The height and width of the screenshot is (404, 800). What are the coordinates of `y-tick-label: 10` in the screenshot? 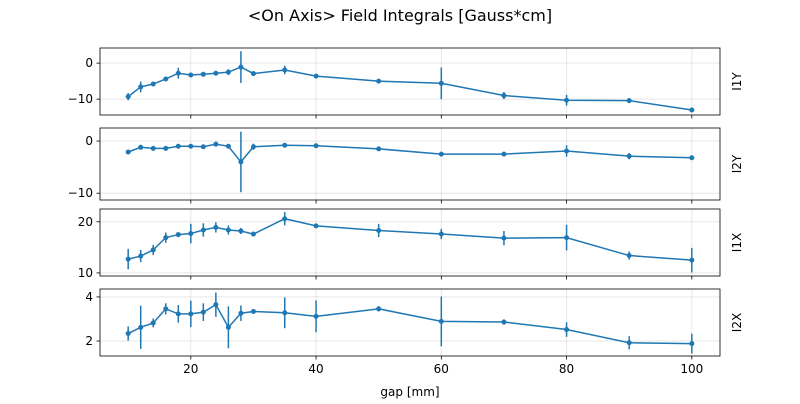 It's located at (85, 273).